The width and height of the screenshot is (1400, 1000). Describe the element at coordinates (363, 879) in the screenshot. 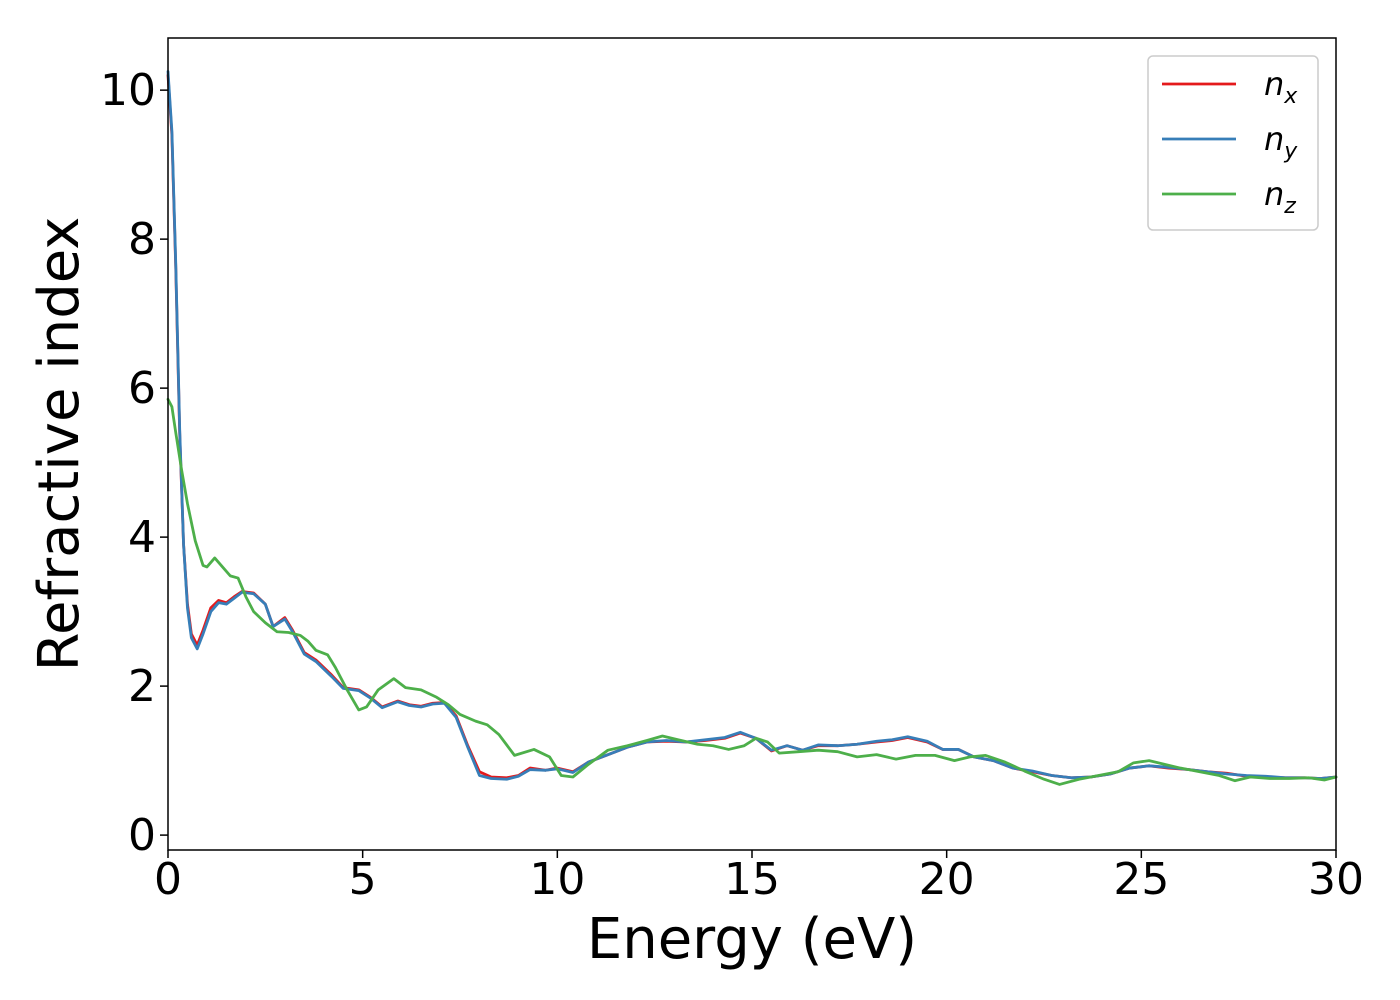

I see `x-tick-label: 5` at that location.